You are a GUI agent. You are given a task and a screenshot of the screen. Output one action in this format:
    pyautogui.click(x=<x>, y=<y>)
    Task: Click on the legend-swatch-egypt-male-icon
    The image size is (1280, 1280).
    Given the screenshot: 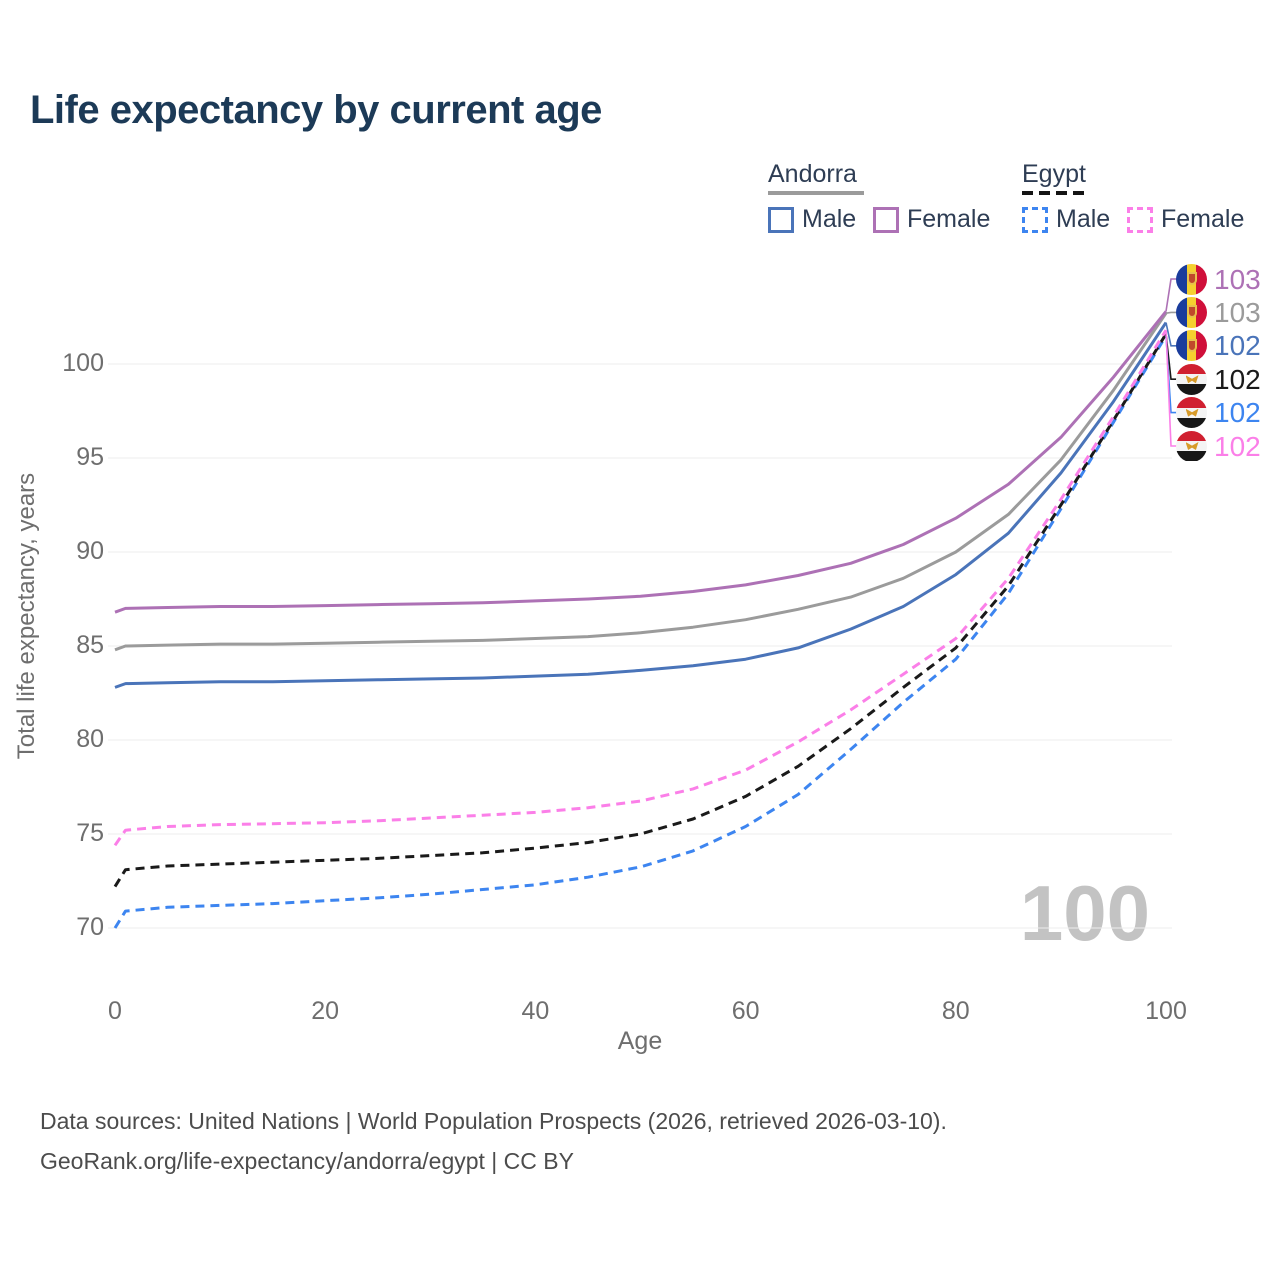 What is the action you would take?
    pyautogui.click(x=1035, y=219)
    